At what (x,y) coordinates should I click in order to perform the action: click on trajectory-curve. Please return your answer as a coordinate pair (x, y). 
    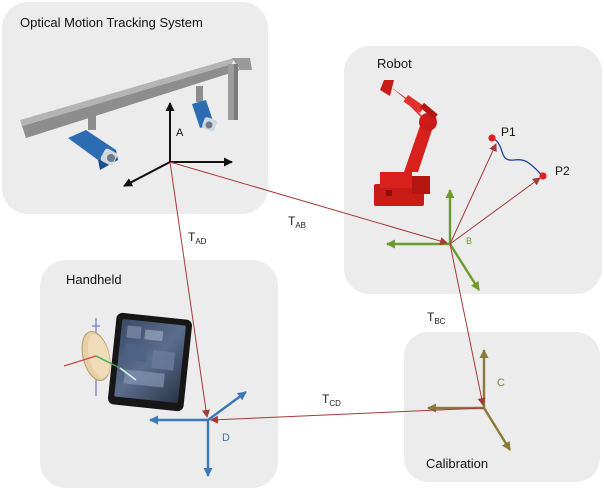
    Looking at the image, I should click on (518, 157).